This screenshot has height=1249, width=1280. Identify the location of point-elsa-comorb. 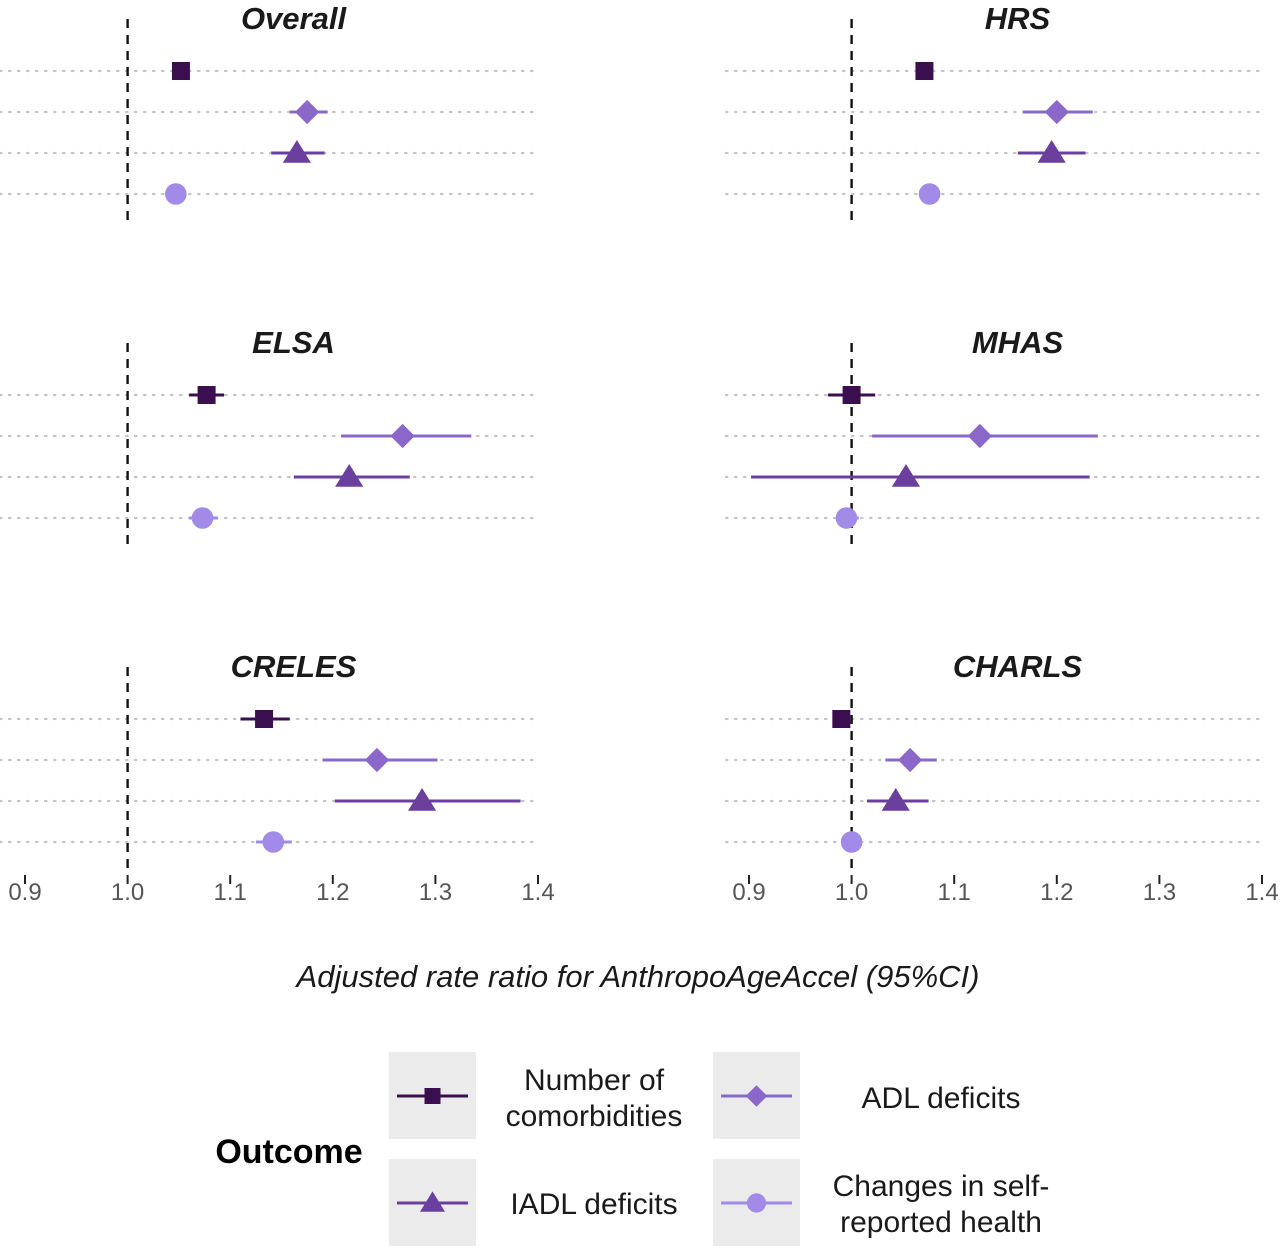
(206, 395).